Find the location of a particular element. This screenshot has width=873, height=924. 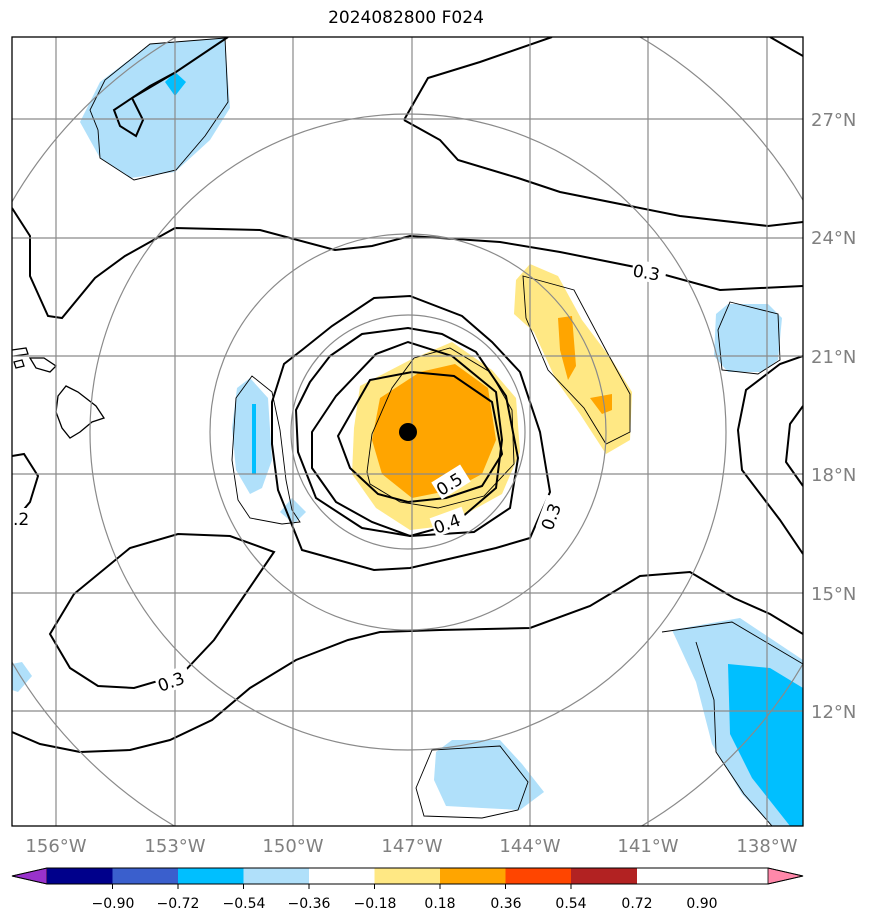

y-tick-label: 15°N is located at coordinates (833, 594).